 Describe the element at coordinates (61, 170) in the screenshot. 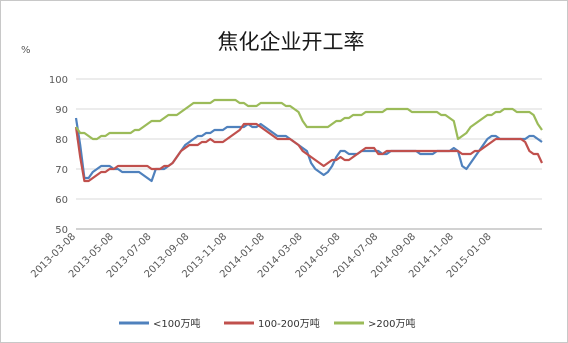

I see `y-tick-label: 70` at that location.